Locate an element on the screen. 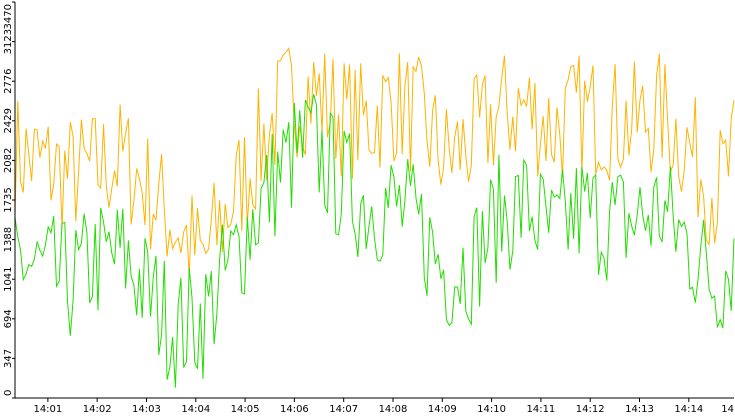  x-tick-label: 14:07 is located at coordinates (343, 409).